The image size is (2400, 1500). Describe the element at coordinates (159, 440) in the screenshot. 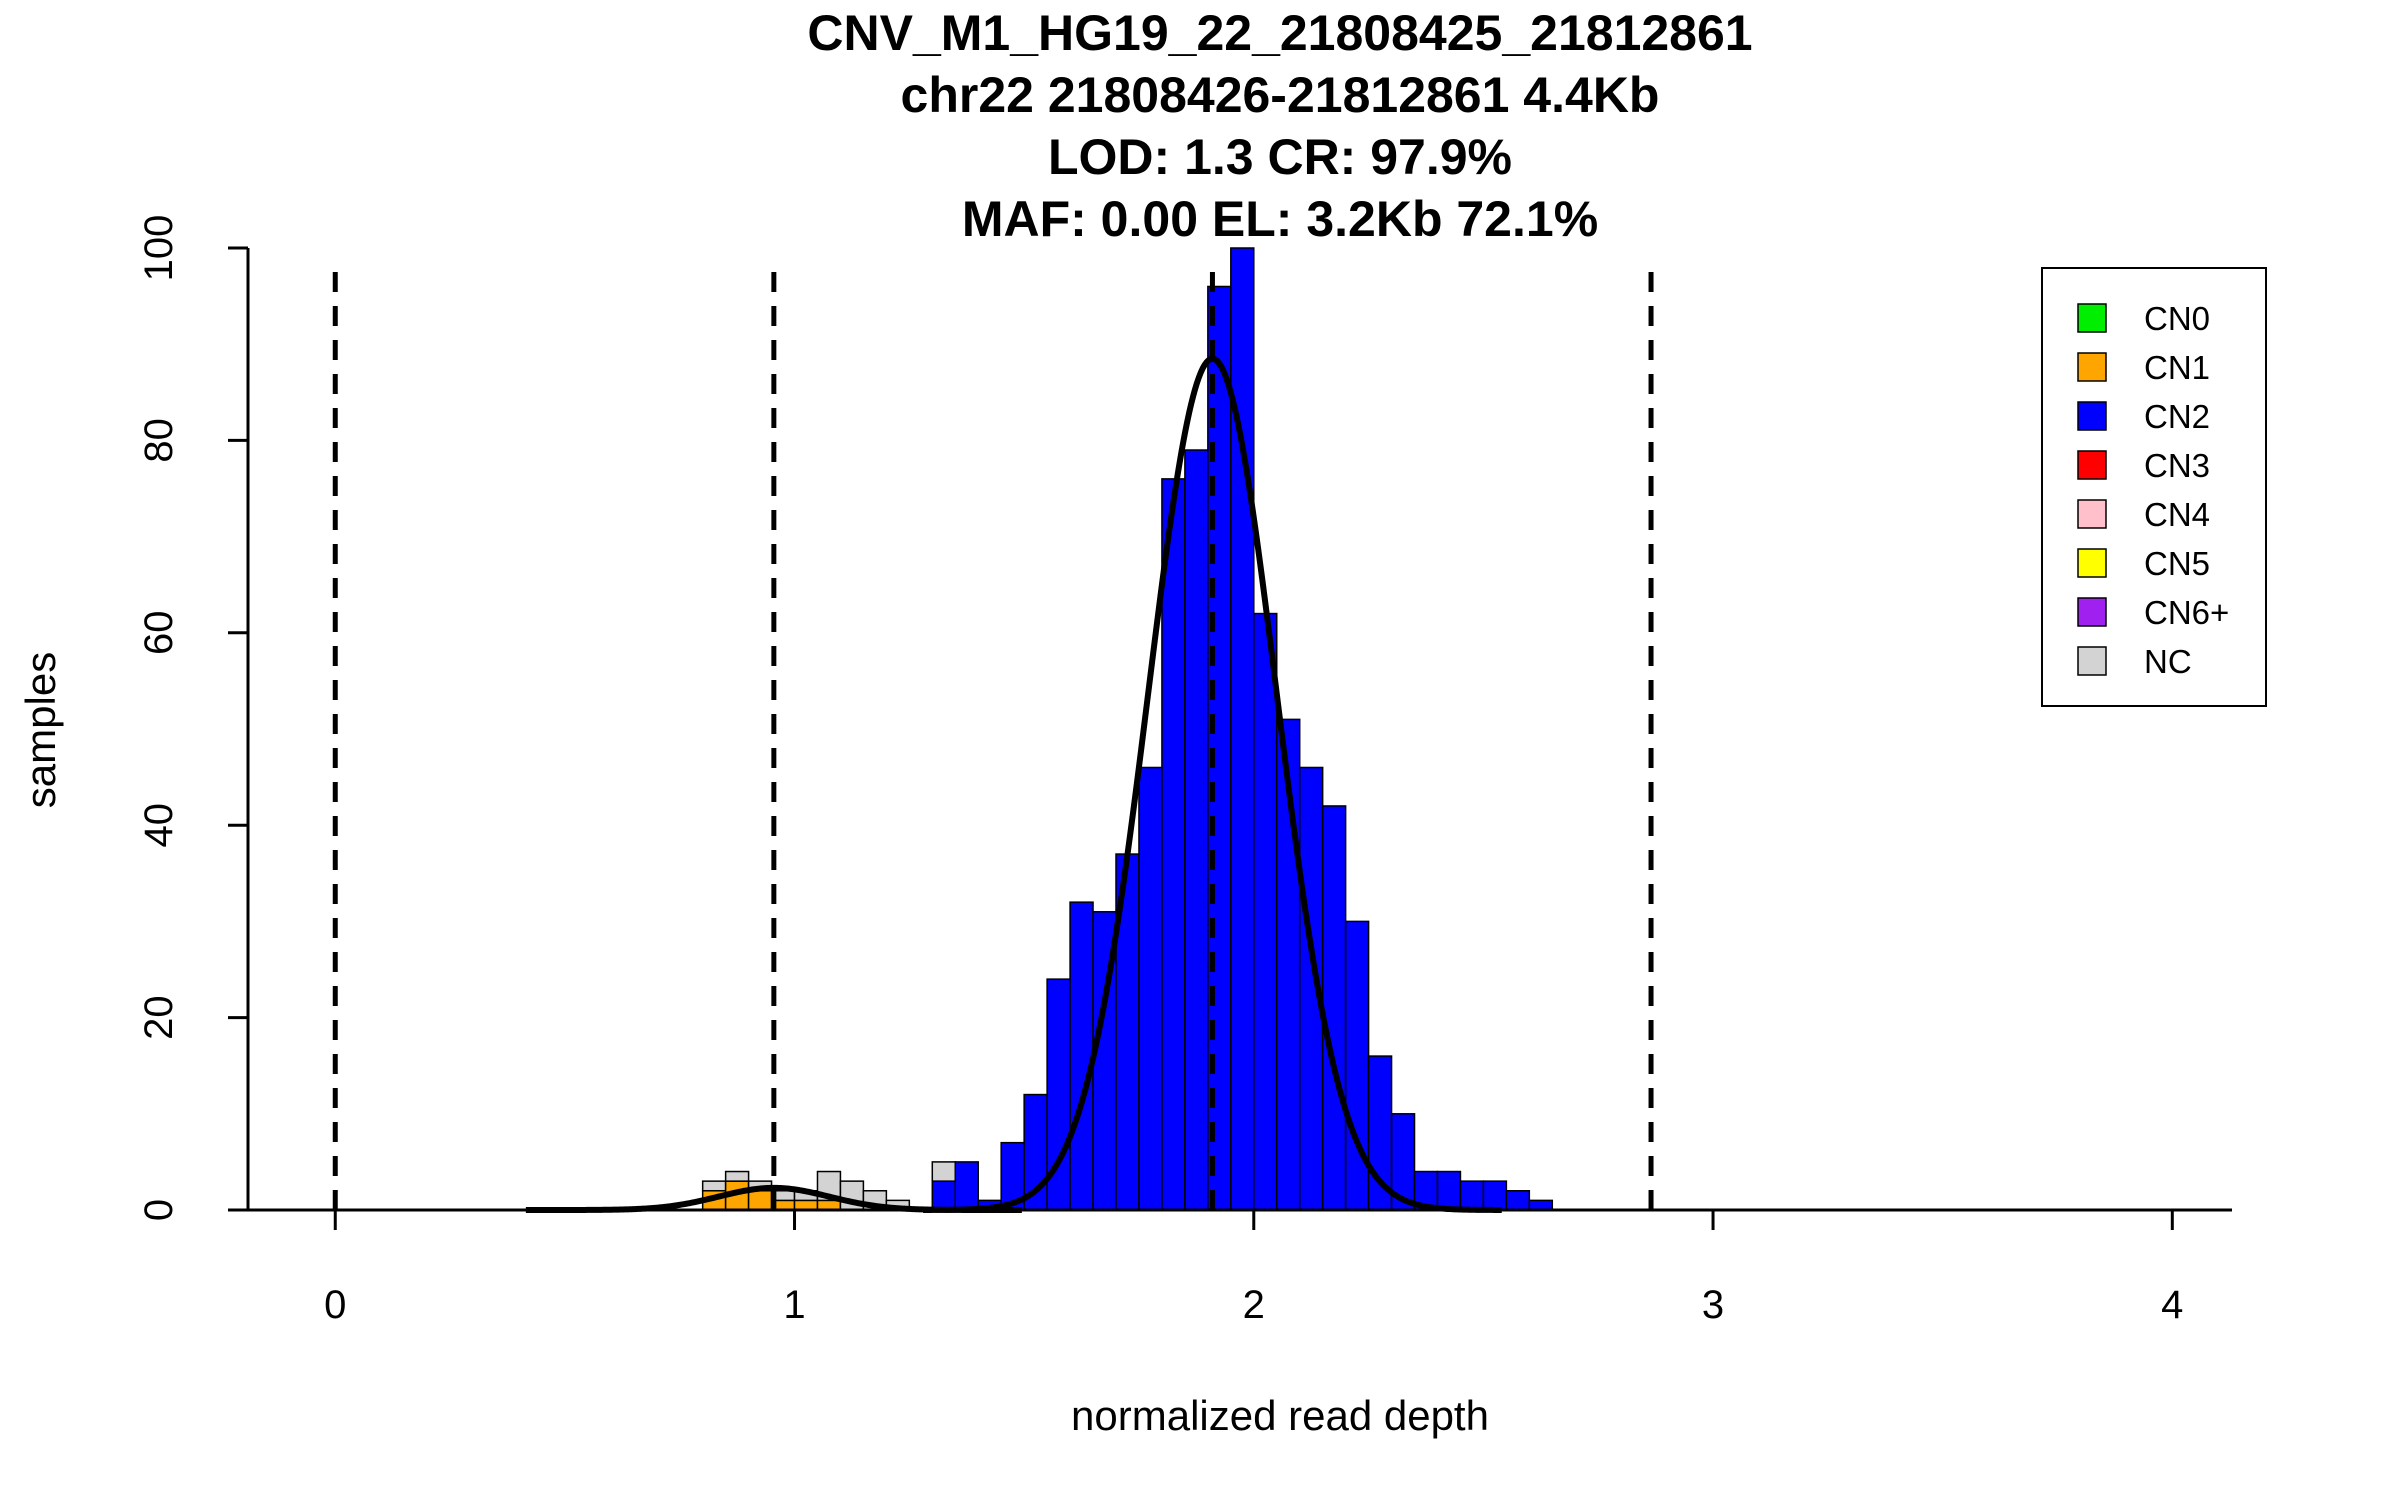

I see `y-tick-label: 80` at that location.